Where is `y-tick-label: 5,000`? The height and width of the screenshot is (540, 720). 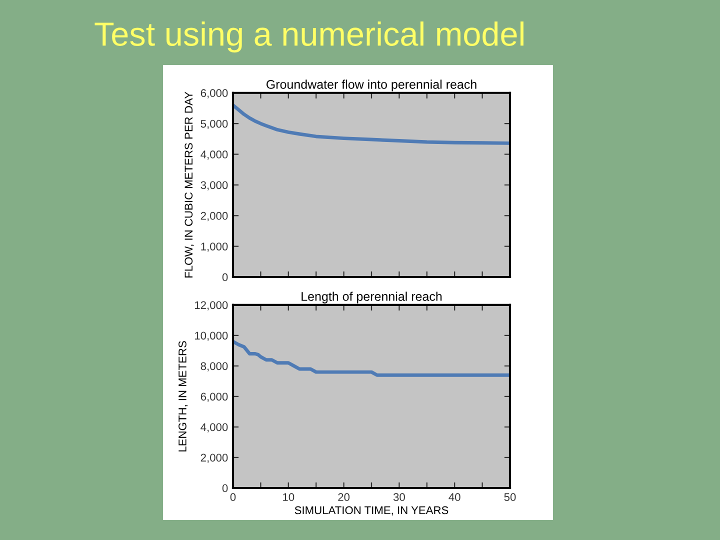 y-tick-label: 5,000 is located at coordinates (214, 125).